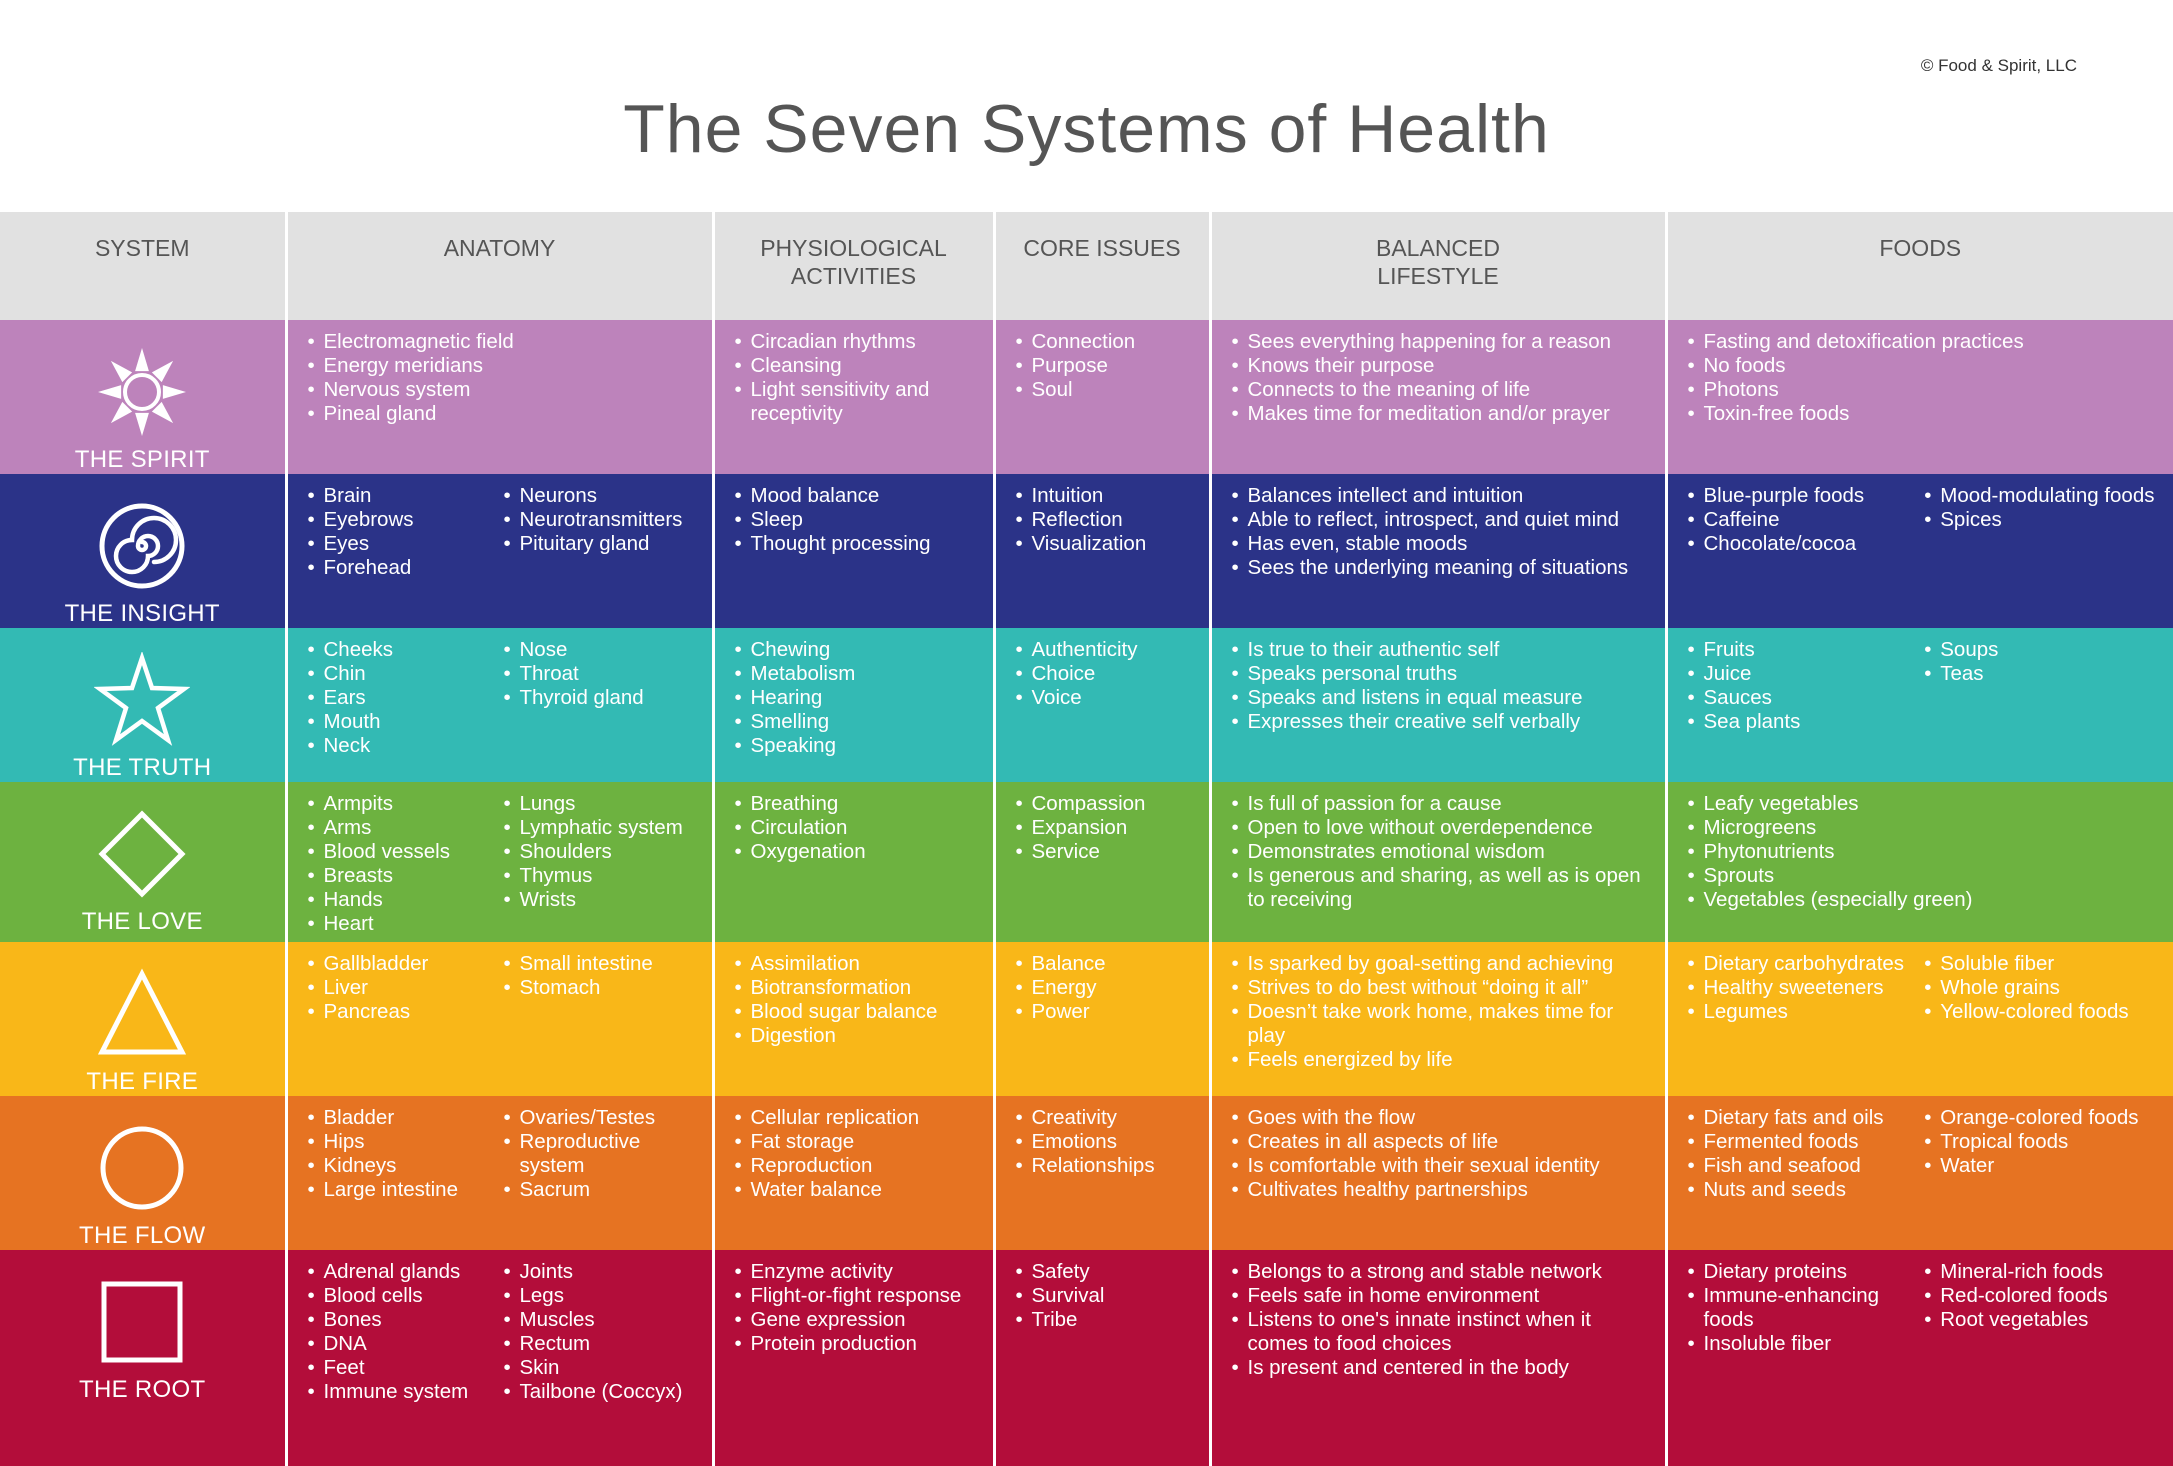 This screenshot has width=2173, height=1466. I want to click on list-item: Teas, so click(2042, 674).